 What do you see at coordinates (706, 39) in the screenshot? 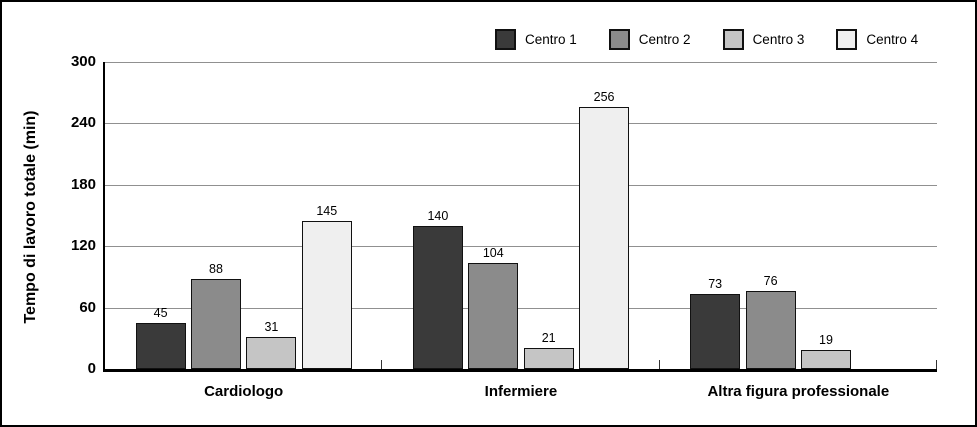
I see `chart-legend: Centro 1 Centro 2 Centro 3 Centro 4` at bounding box center [706, 39].